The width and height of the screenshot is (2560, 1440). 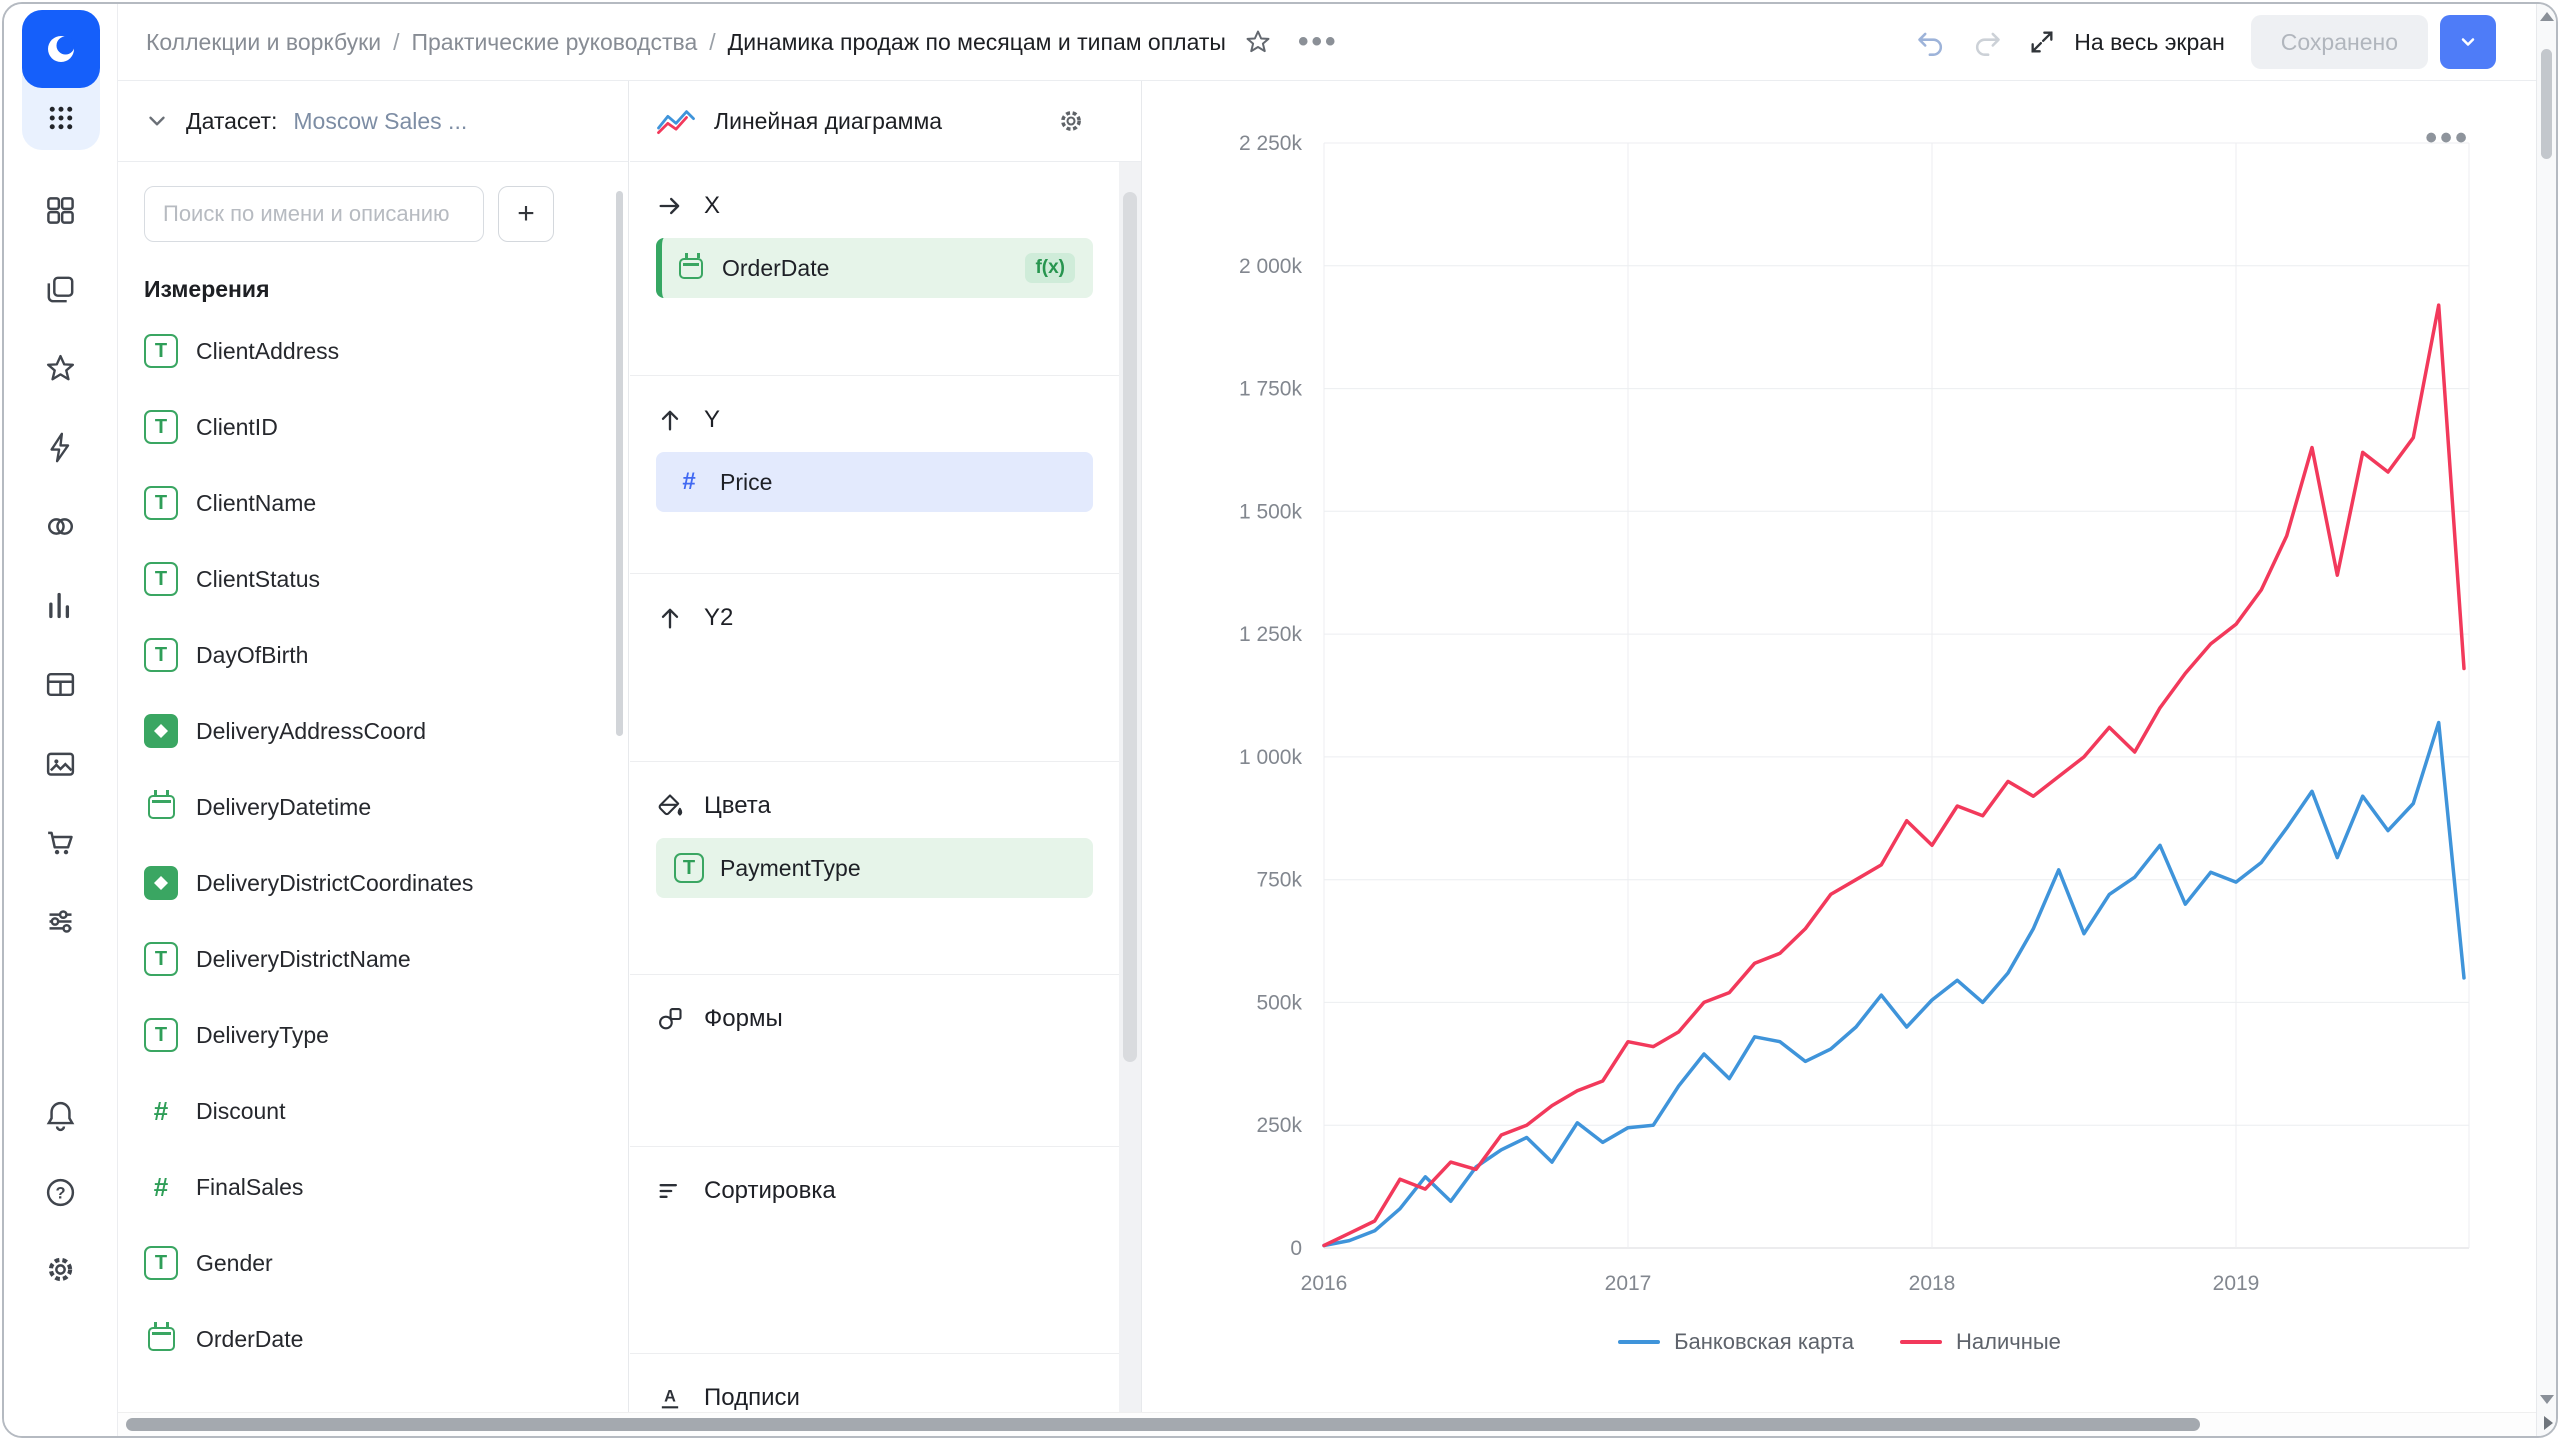 What do you see at coordinates (60, 842) in the screenshot?
I see `marketplace-cart-icon` at bounding box center [60, 842].